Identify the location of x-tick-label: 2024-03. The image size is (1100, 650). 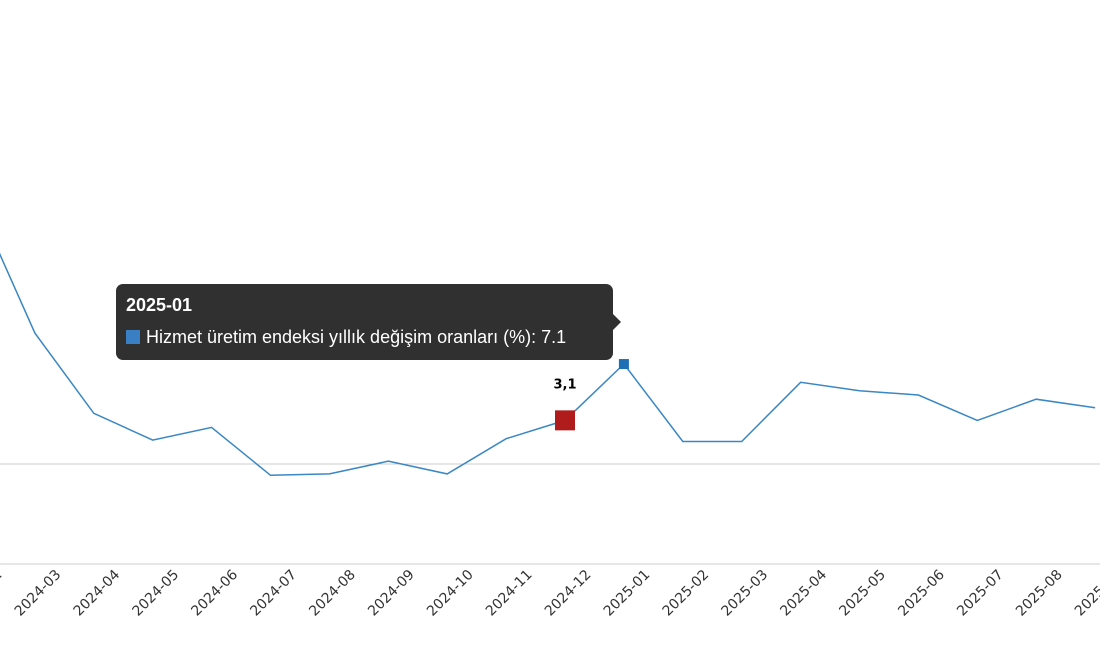
(38, 593).